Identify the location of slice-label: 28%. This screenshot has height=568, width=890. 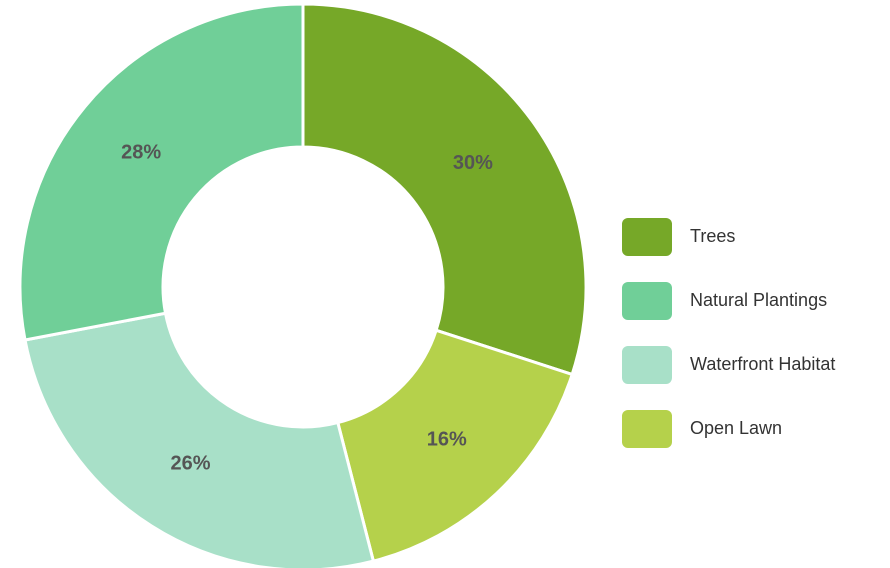
(141, 152).